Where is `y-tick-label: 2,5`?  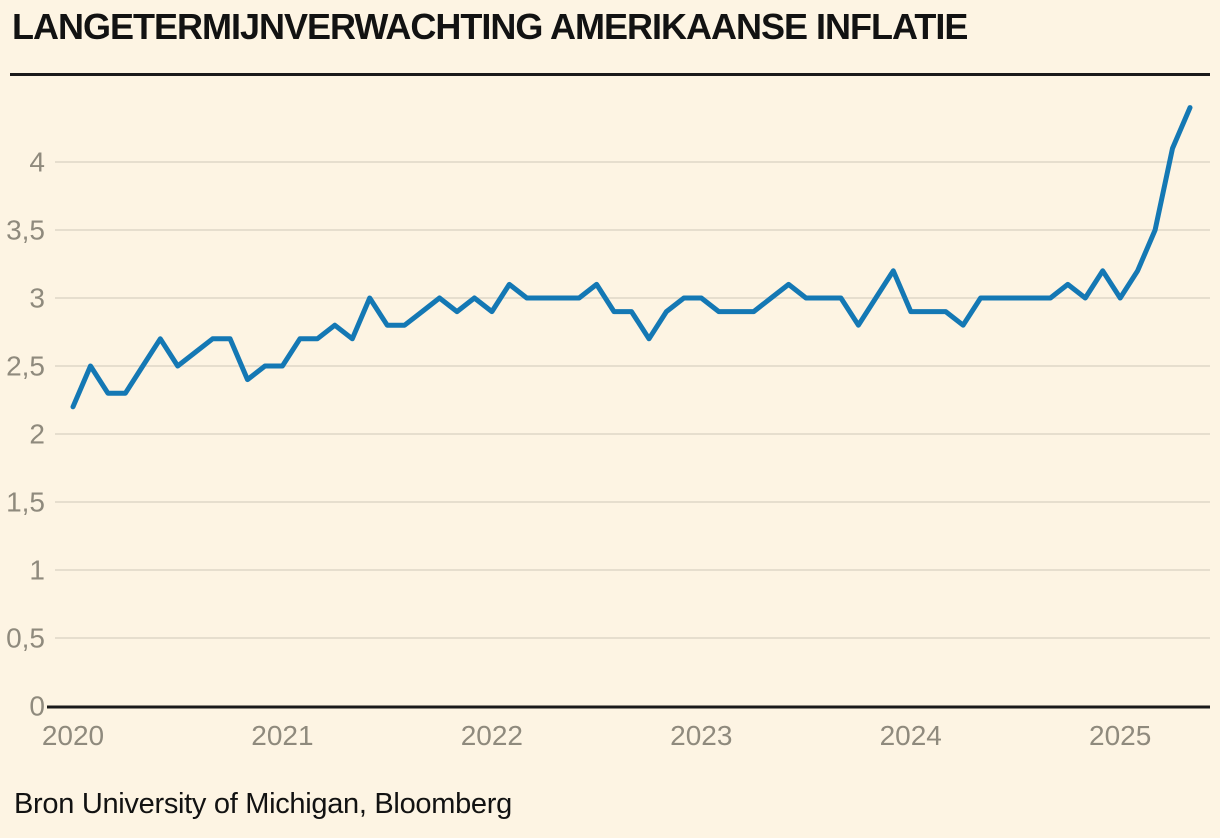 y-tick-label: 2,5 is located at coordinates (25, 366).